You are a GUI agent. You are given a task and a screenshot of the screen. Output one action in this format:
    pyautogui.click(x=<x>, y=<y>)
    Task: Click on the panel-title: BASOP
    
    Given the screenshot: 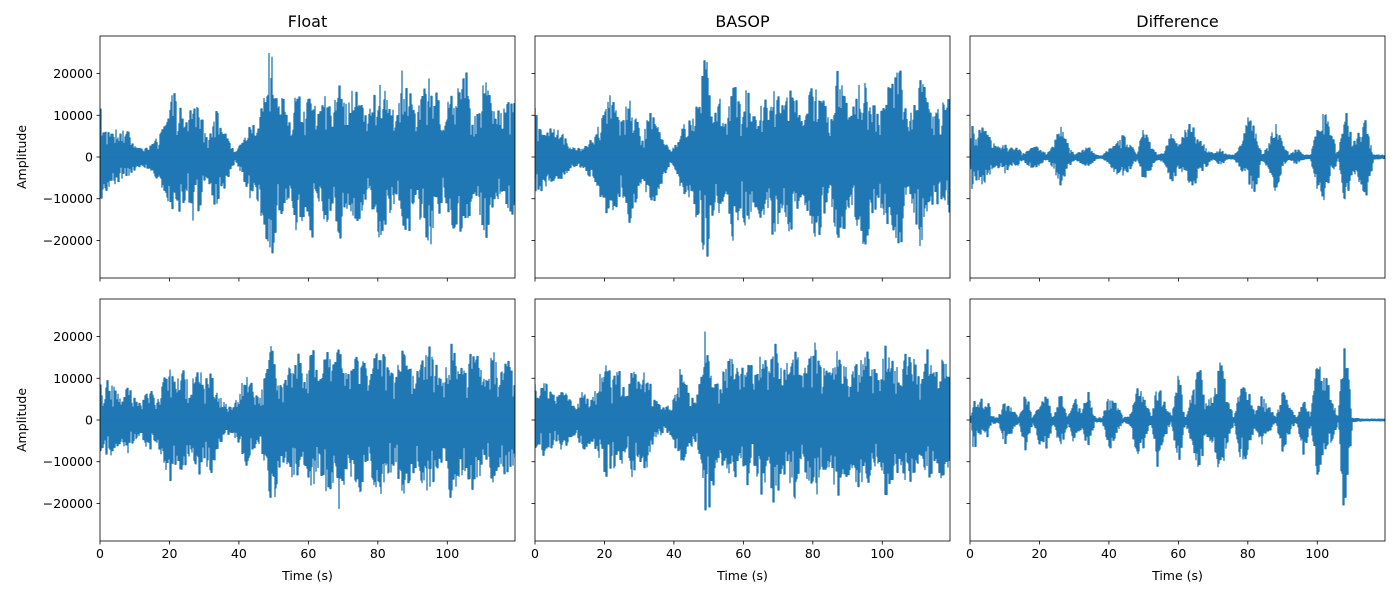 What is the action you would take?
    pyautogui.click(x=742, y=21)
    